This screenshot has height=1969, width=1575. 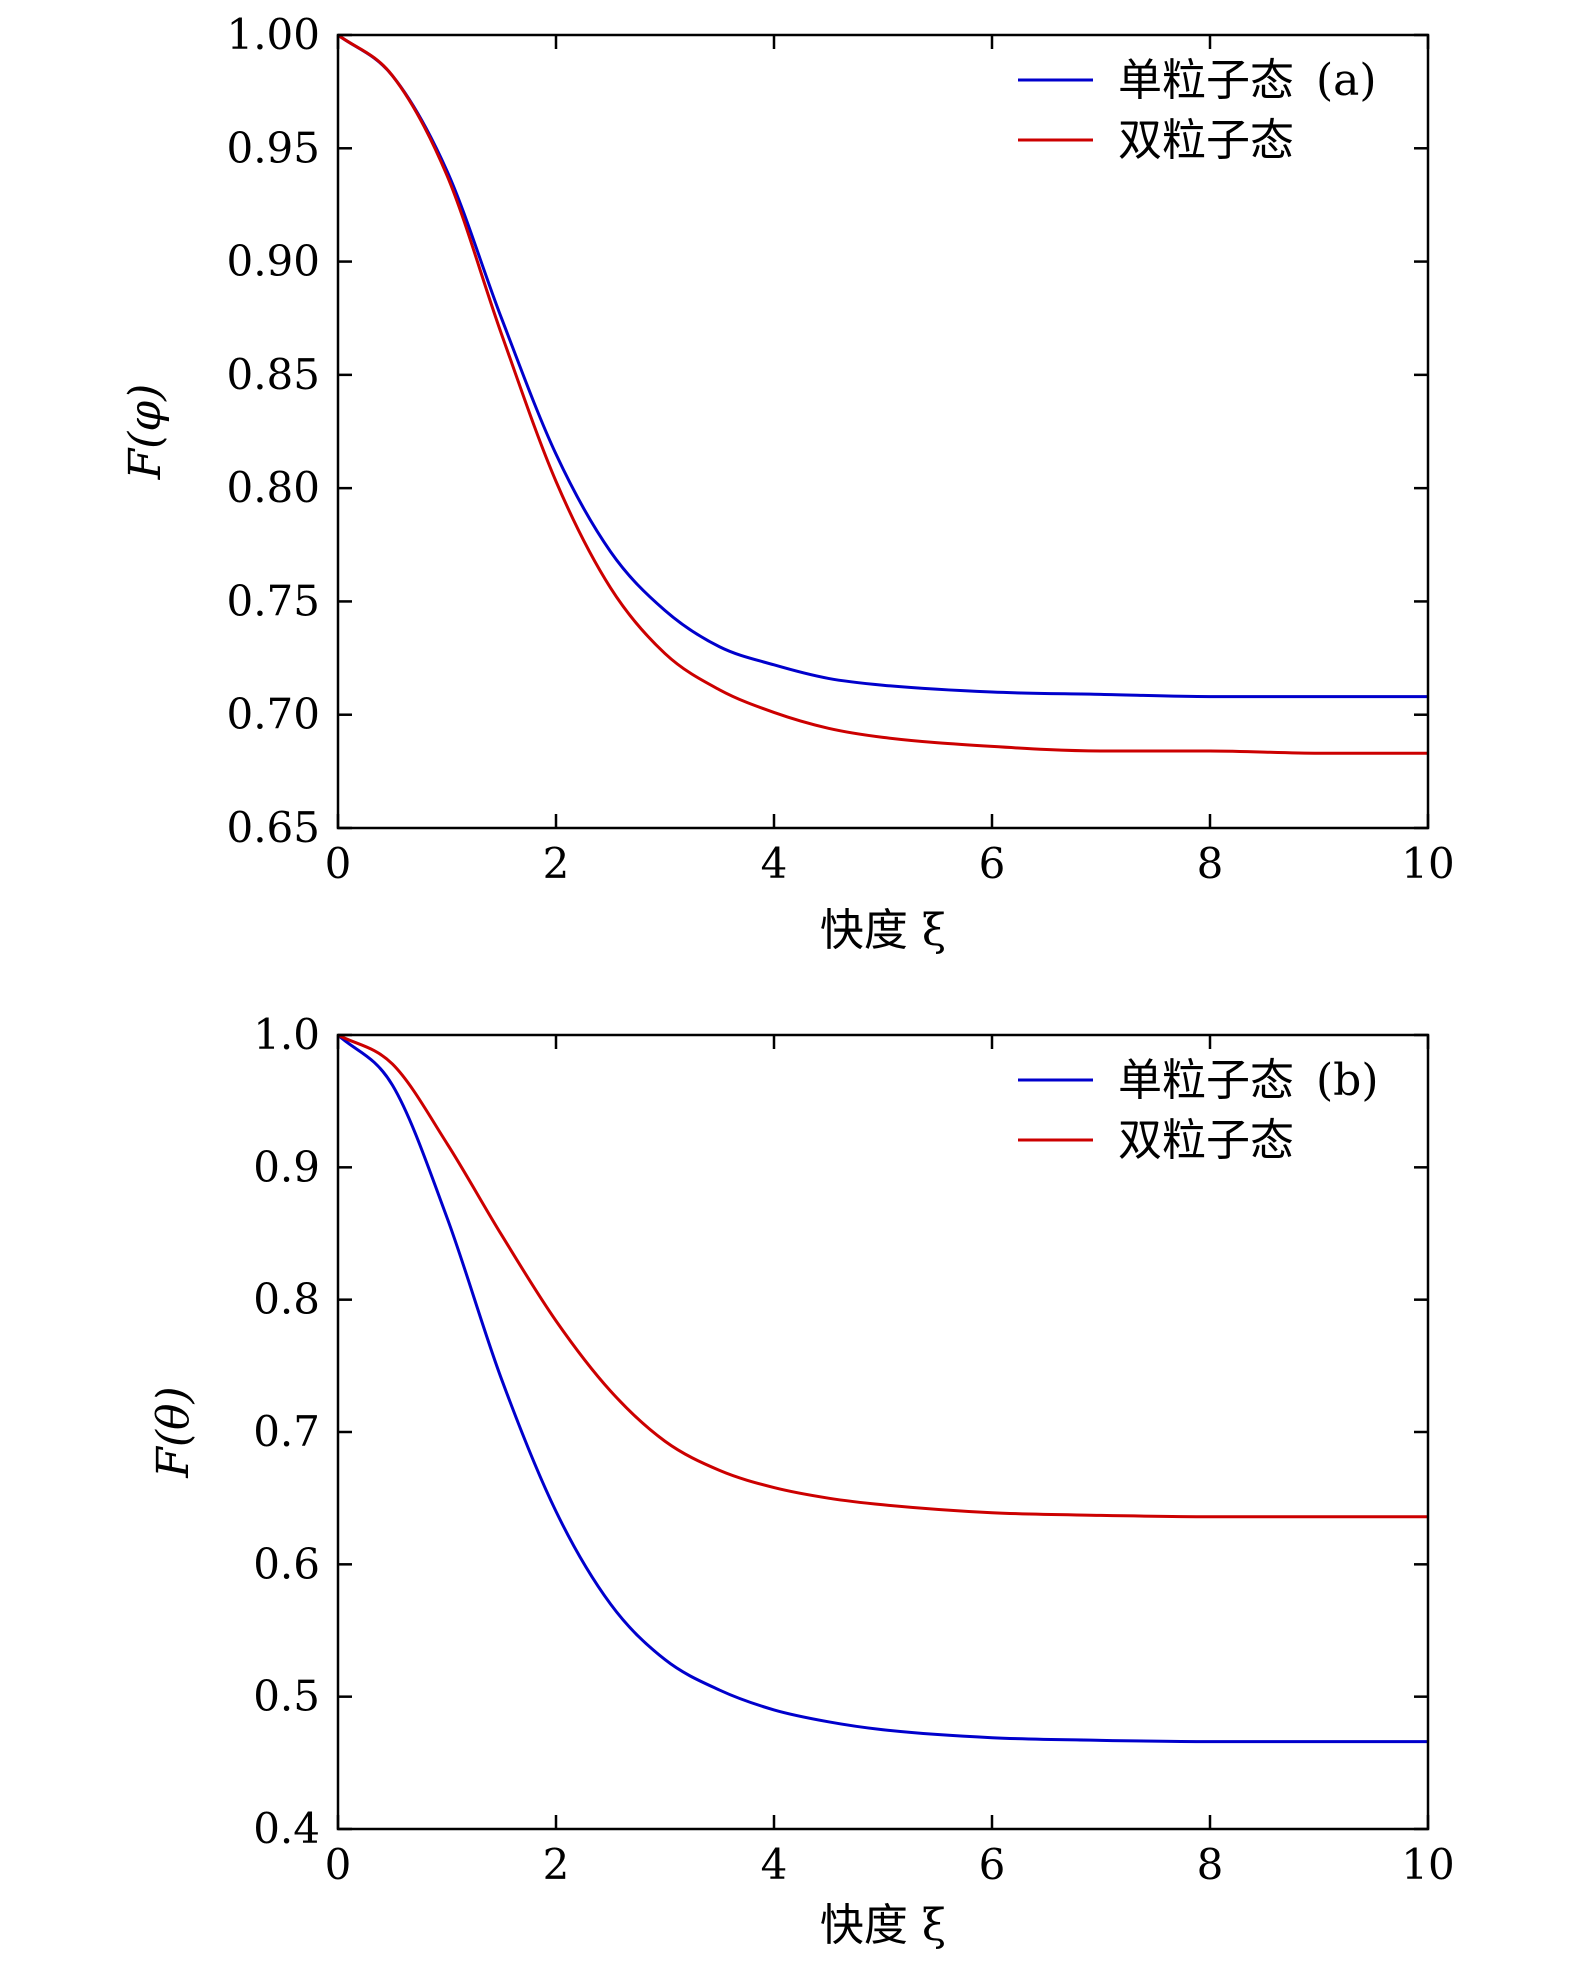 What do you see at coordinates (1347, 1080) in the screenshot?
I see `panel-label: (b)` at bounding box center [1347, 1080].